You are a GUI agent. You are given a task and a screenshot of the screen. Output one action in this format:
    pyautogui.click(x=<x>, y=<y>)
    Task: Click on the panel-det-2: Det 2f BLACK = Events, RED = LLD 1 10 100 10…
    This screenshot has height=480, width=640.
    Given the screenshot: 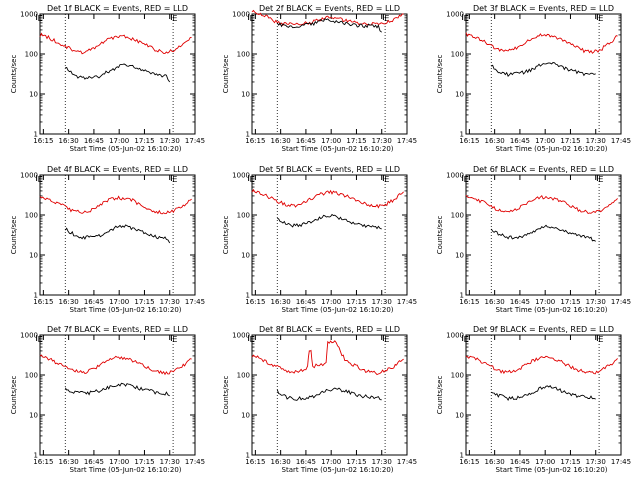 What is the action you would take?
    pyautogui.click(x=319, y=78)
    